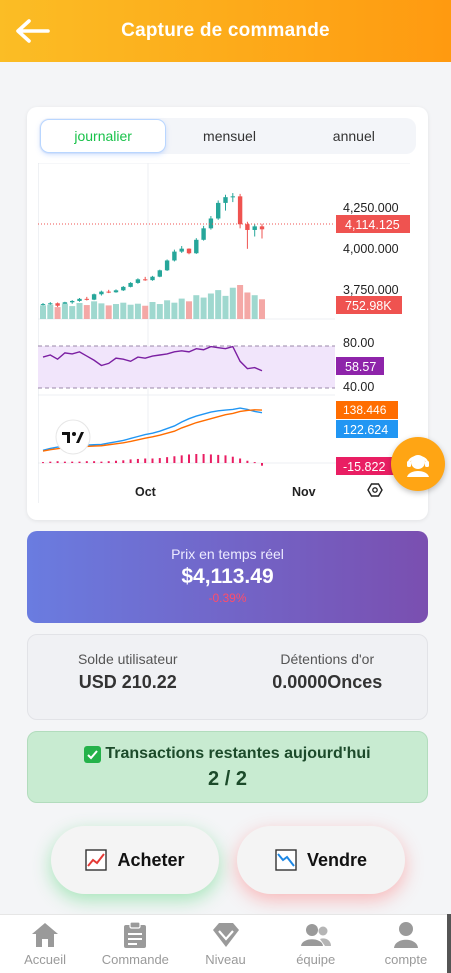 Image resolution: width=451 pixels, height=973 pixels. What do you see at coordinates (127, 682) in the screenshot?
I see `user-balance-value: USD 210.22` at bounding box center [127, 682].